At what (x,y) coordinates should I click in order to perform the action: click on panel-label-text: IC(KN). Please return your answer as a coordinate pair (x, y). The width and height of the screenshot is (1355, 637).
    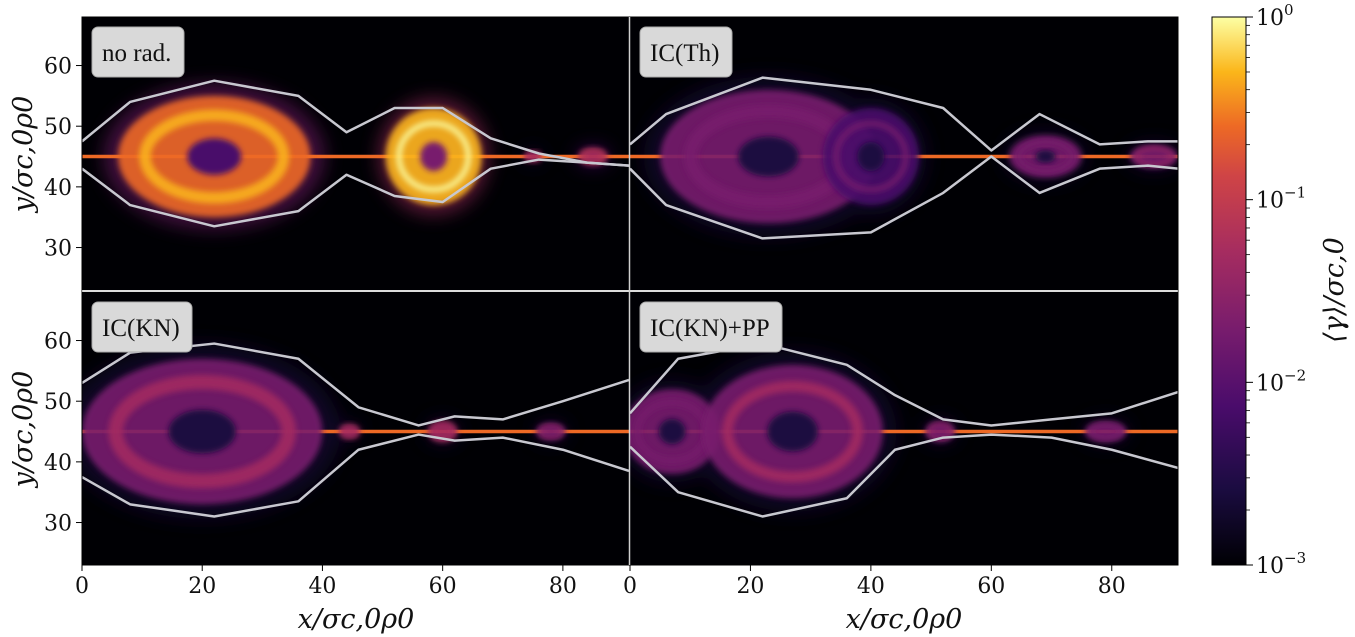
    Looking at the image, I should click on (141, 328).